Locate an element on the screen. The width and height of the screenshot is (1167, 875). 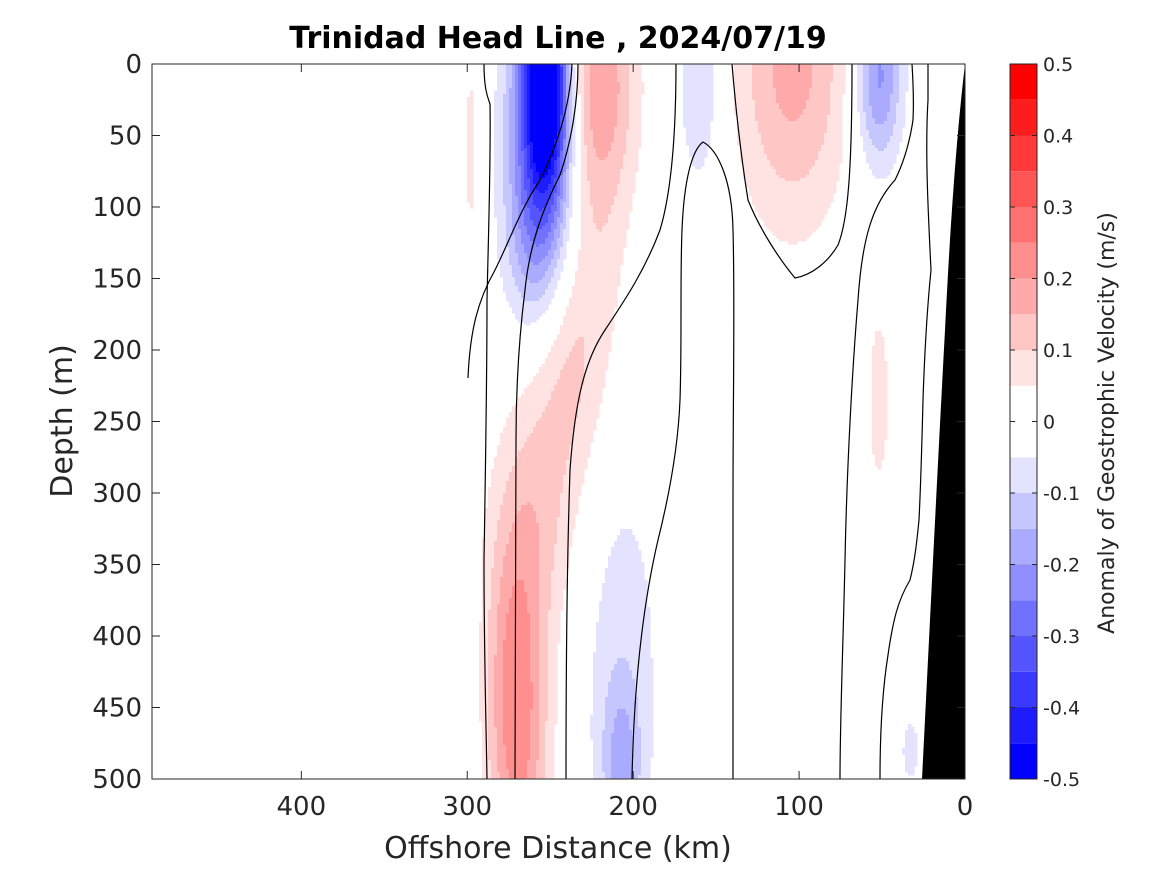
colorbar-tick-label: 0.5 is located at coordinates (1058, 65).